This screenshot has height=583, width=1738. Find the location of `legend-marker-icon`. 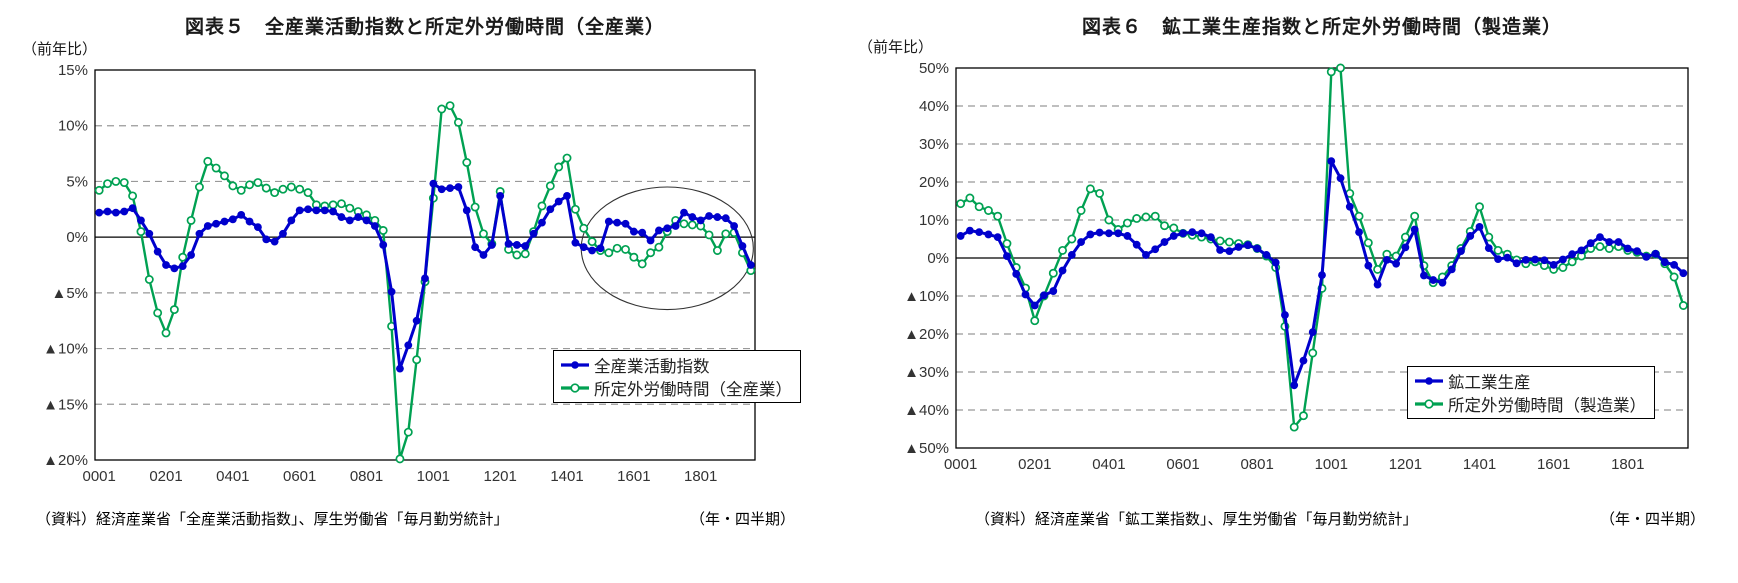

legend-marker-icon is located at coordinates (1429, 381).